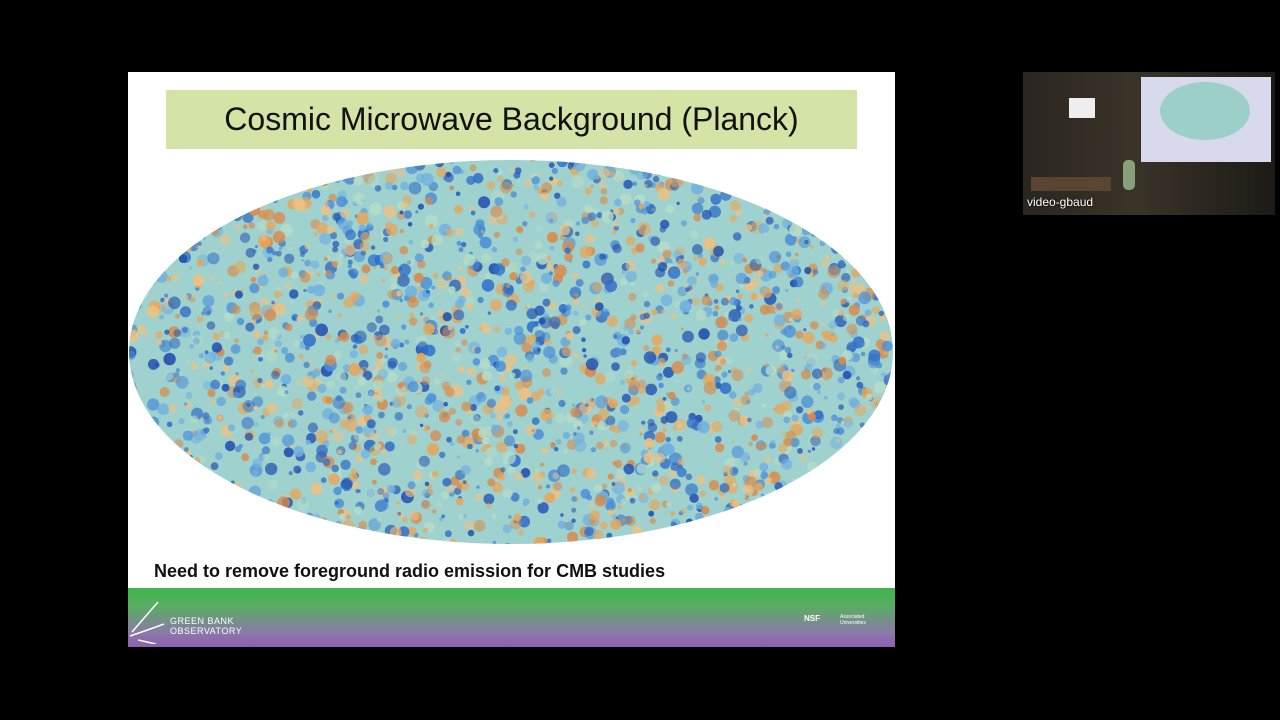 This screenshot has width=1280, height=720. What do you see at coordinates (1149, 143) in the screenshot?
I see `participant-video: video-gbaud` at bounding box center [1149, 143].